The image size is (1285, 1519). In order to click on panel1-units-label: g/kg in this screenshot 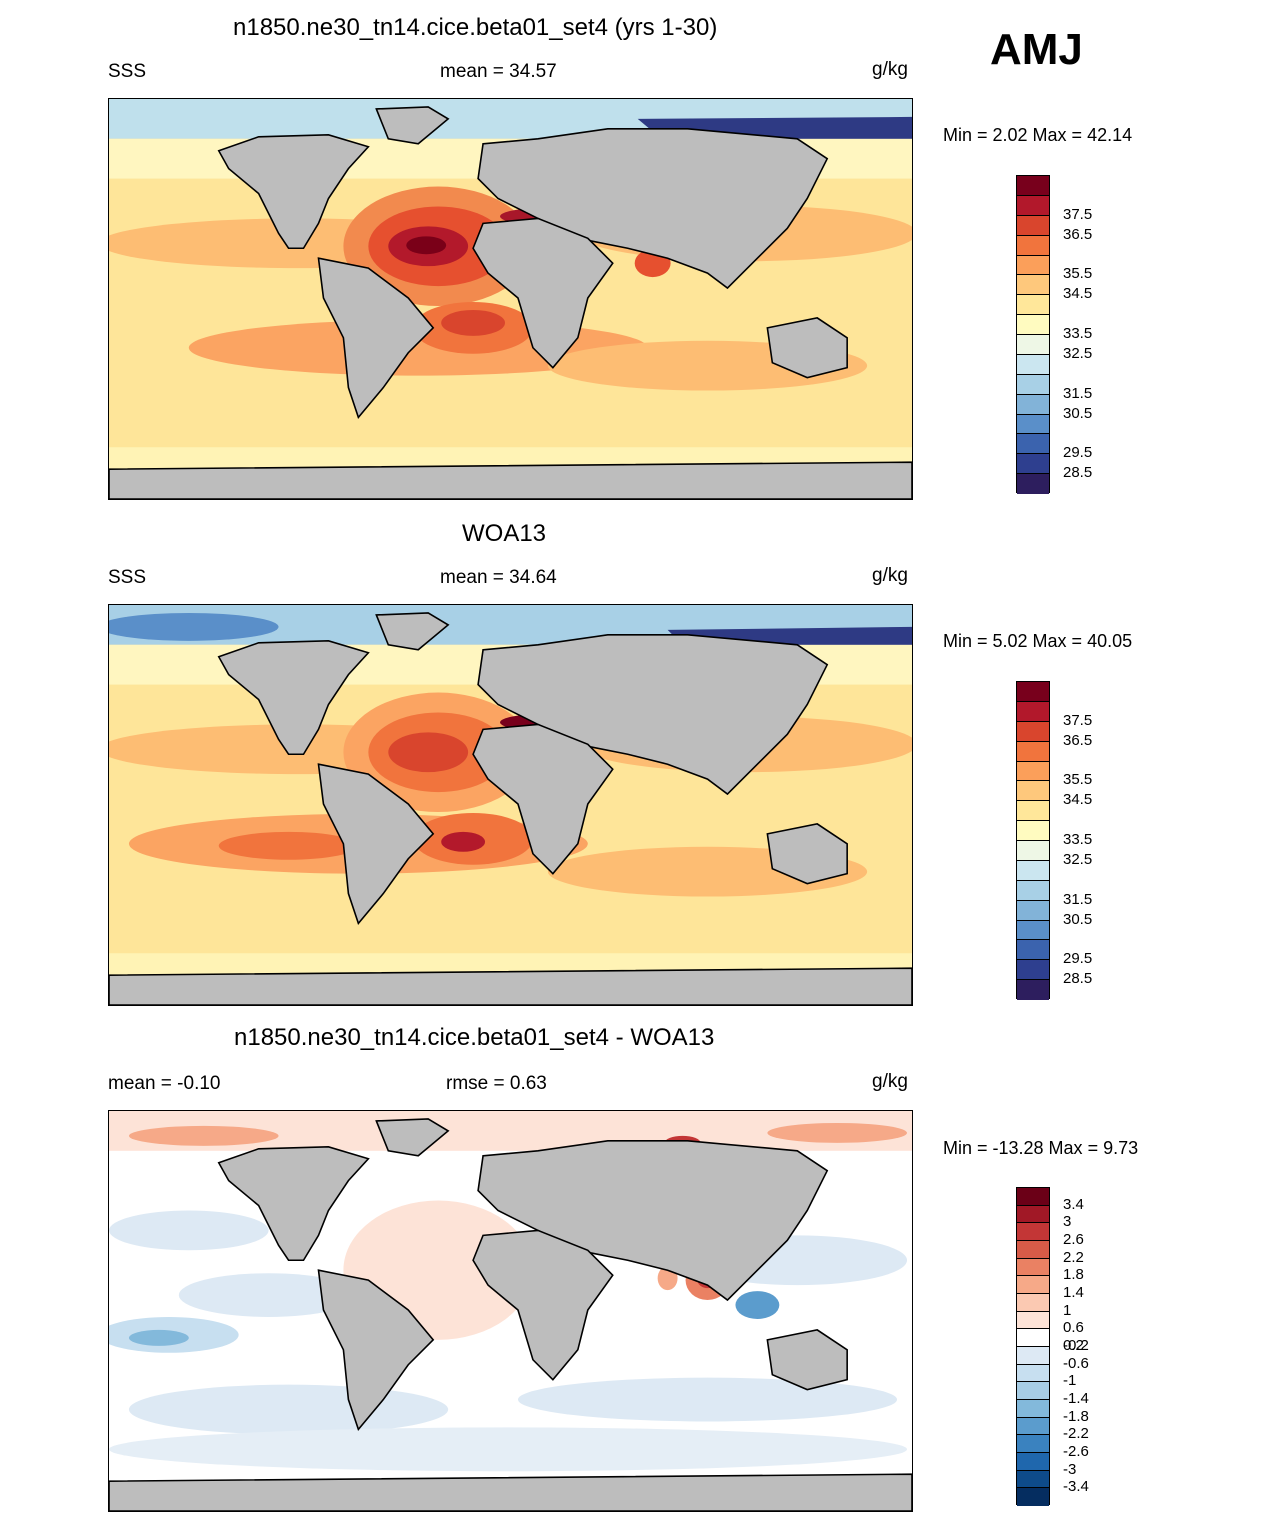, I will do `click(890, 69)`.